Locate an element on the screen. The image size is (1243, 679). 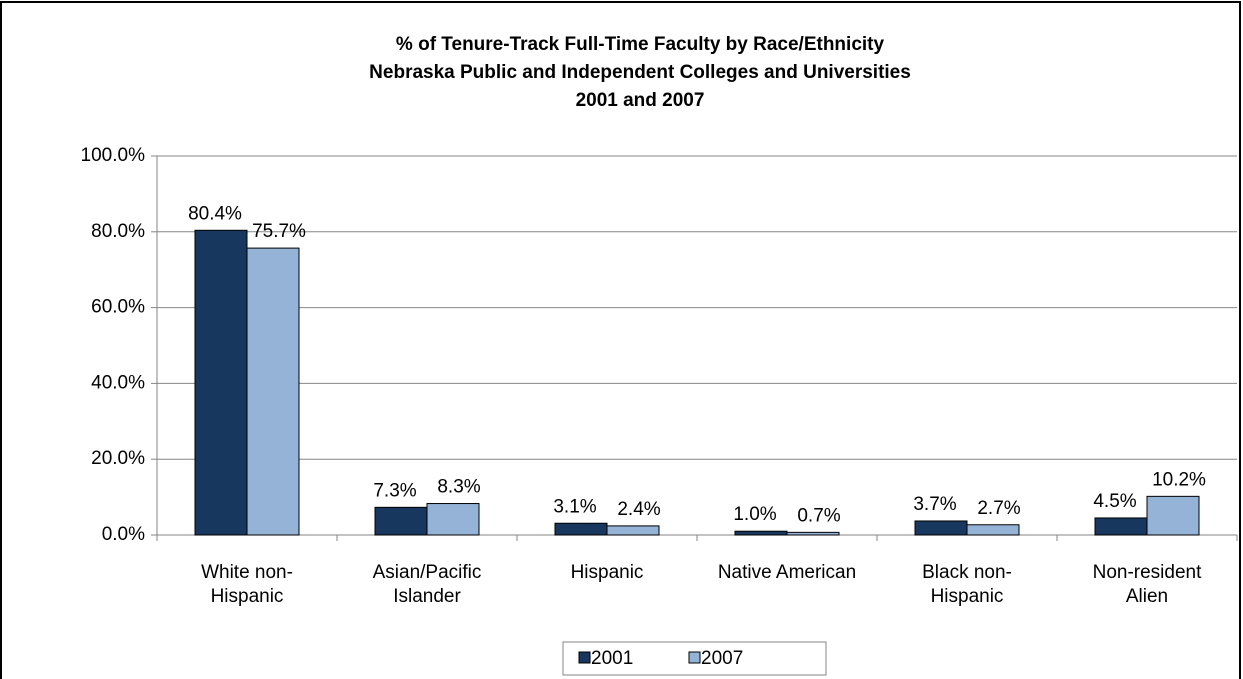
value-label: 75.7% is located at coordinates (279, 231).